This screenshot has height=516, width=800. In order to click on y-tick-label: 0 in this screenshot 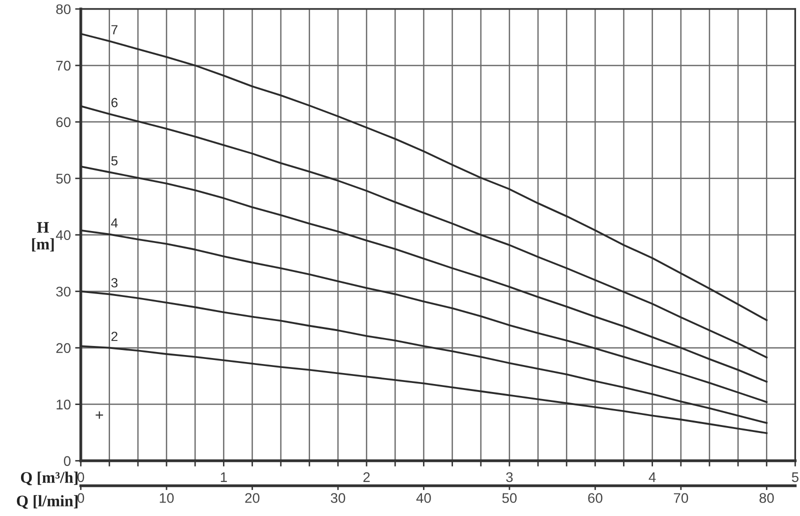, I will do `click(67, 461)`.